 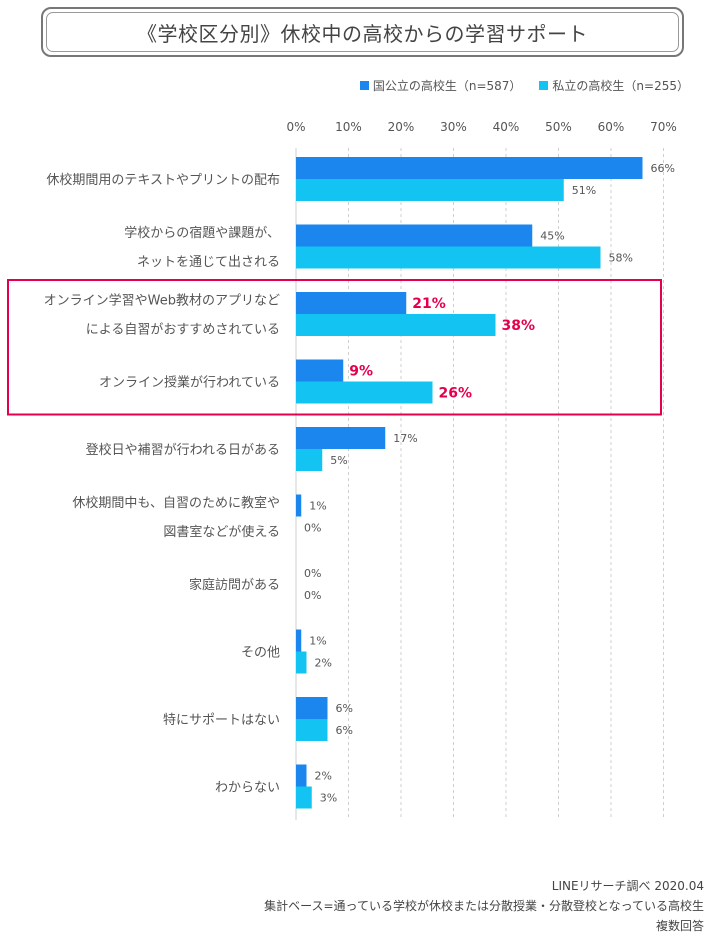 I want to click on value-label: 9%, so click(x=361, y=372).